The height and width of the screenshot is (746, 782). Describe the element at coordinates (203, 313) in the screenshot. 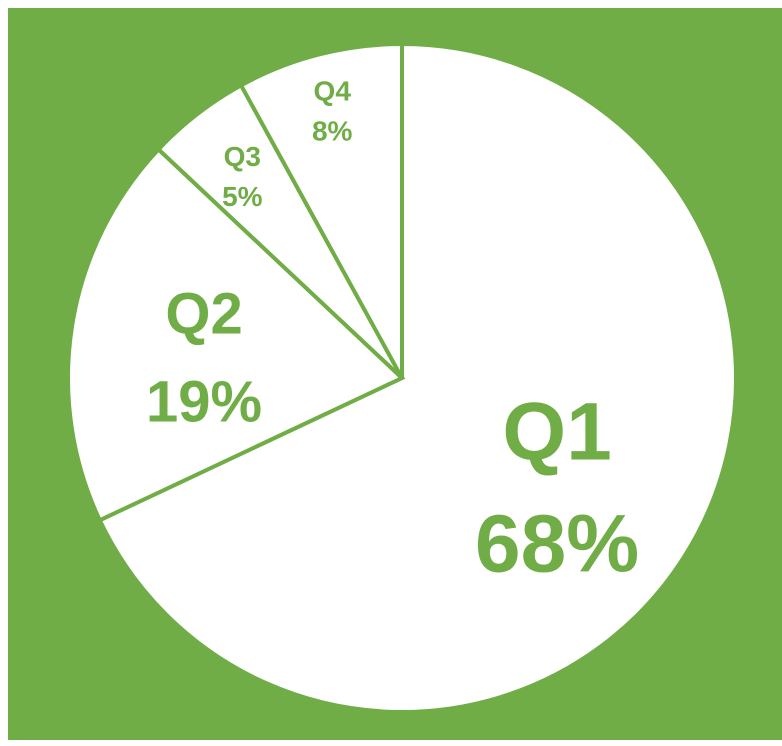

I see `category-label-q2: Q2` at that location.